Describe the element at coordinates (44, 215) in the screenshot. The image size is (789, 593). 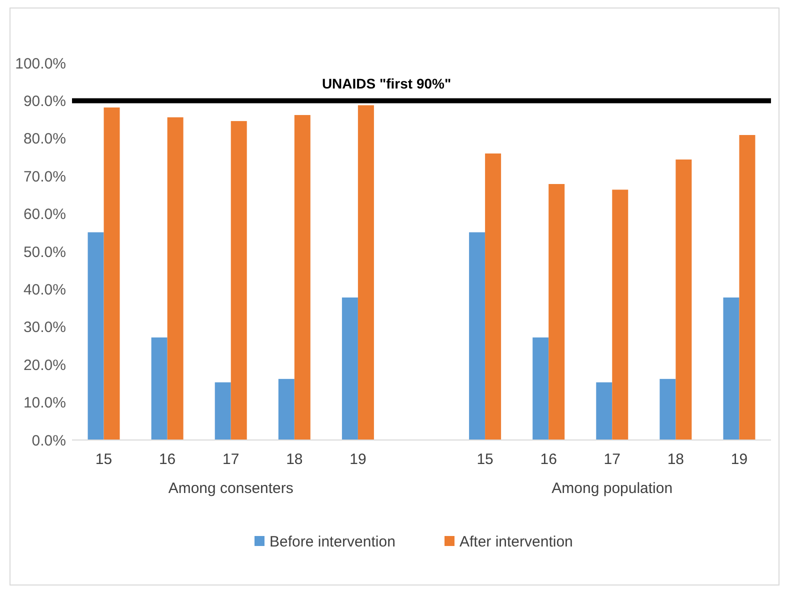
I see `y-tick-label: 60.0%` at that location.